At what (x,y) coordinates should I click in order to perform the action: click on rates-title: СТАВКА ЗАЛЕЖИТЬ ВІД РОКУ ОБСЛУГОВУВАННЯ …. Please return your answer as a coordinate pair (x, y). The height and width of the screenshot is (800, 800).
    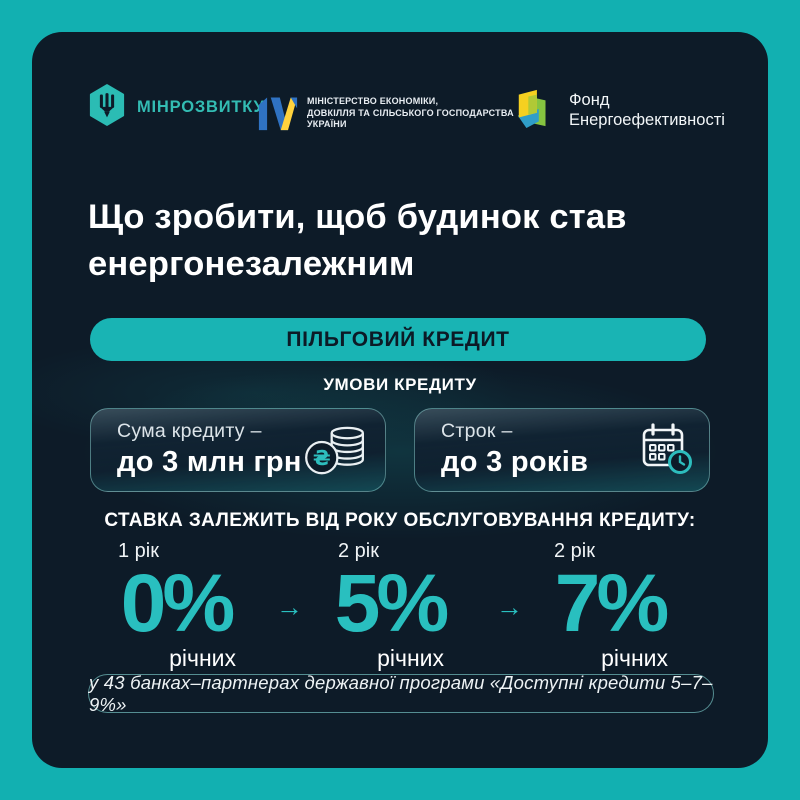
    Looking at the image, I should click on (400, 520).